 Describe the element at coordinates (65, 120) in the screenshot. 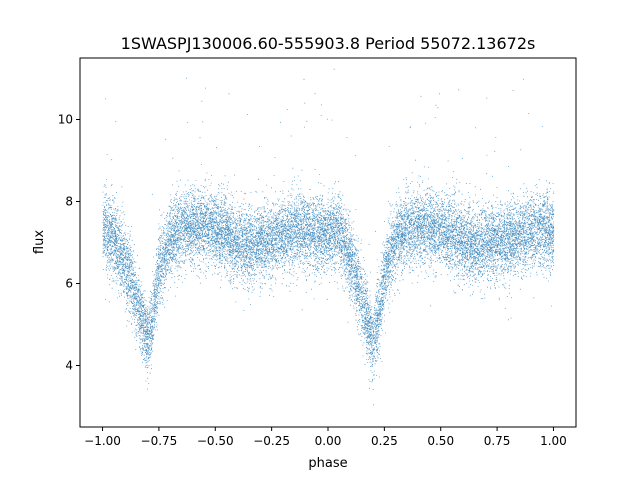

I see `y-tick-label: 10` at that location.